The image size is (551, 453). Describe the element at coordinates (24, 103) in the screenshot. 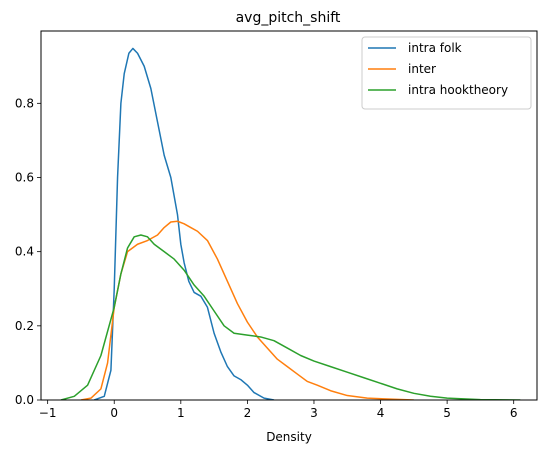

I see `y-tick-label: 0.8` at that location.